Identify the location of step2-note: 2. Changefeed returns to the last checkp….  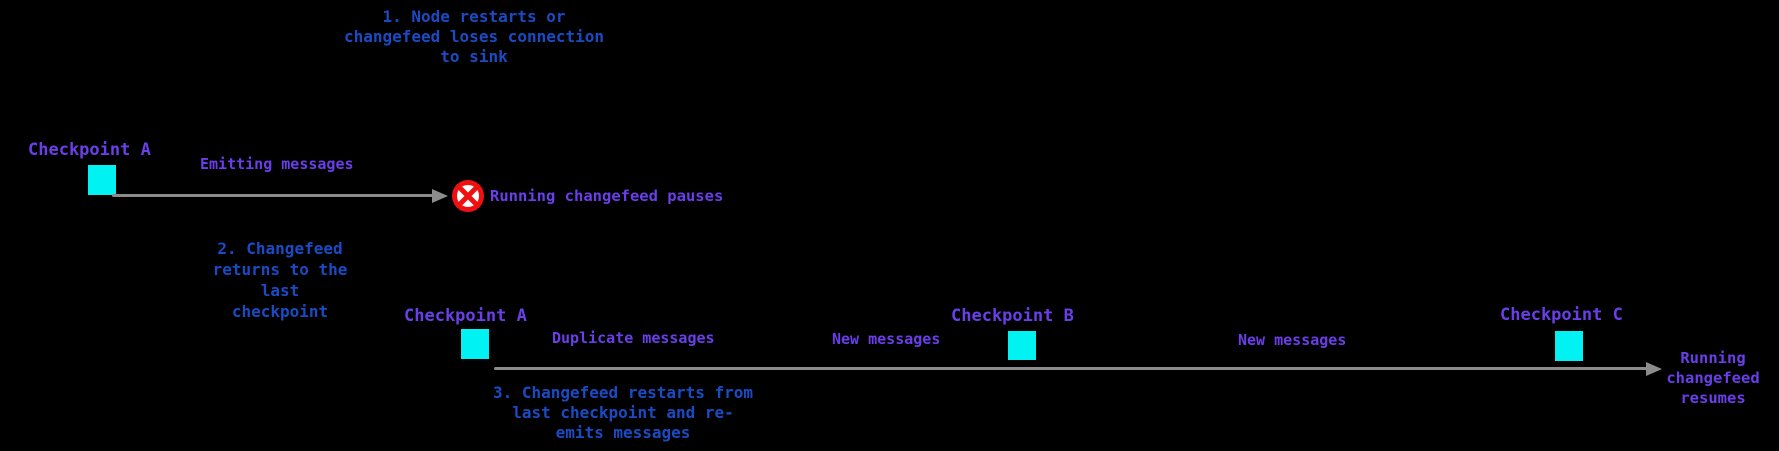
(280, 280).